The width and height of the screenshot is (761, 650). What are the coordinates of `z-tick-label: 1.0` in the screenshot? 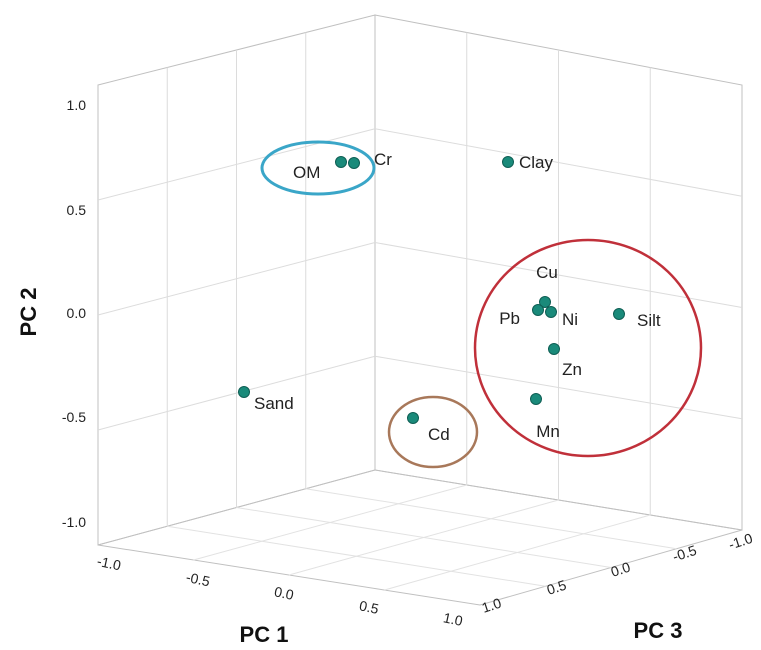 It's located at (492, 605).